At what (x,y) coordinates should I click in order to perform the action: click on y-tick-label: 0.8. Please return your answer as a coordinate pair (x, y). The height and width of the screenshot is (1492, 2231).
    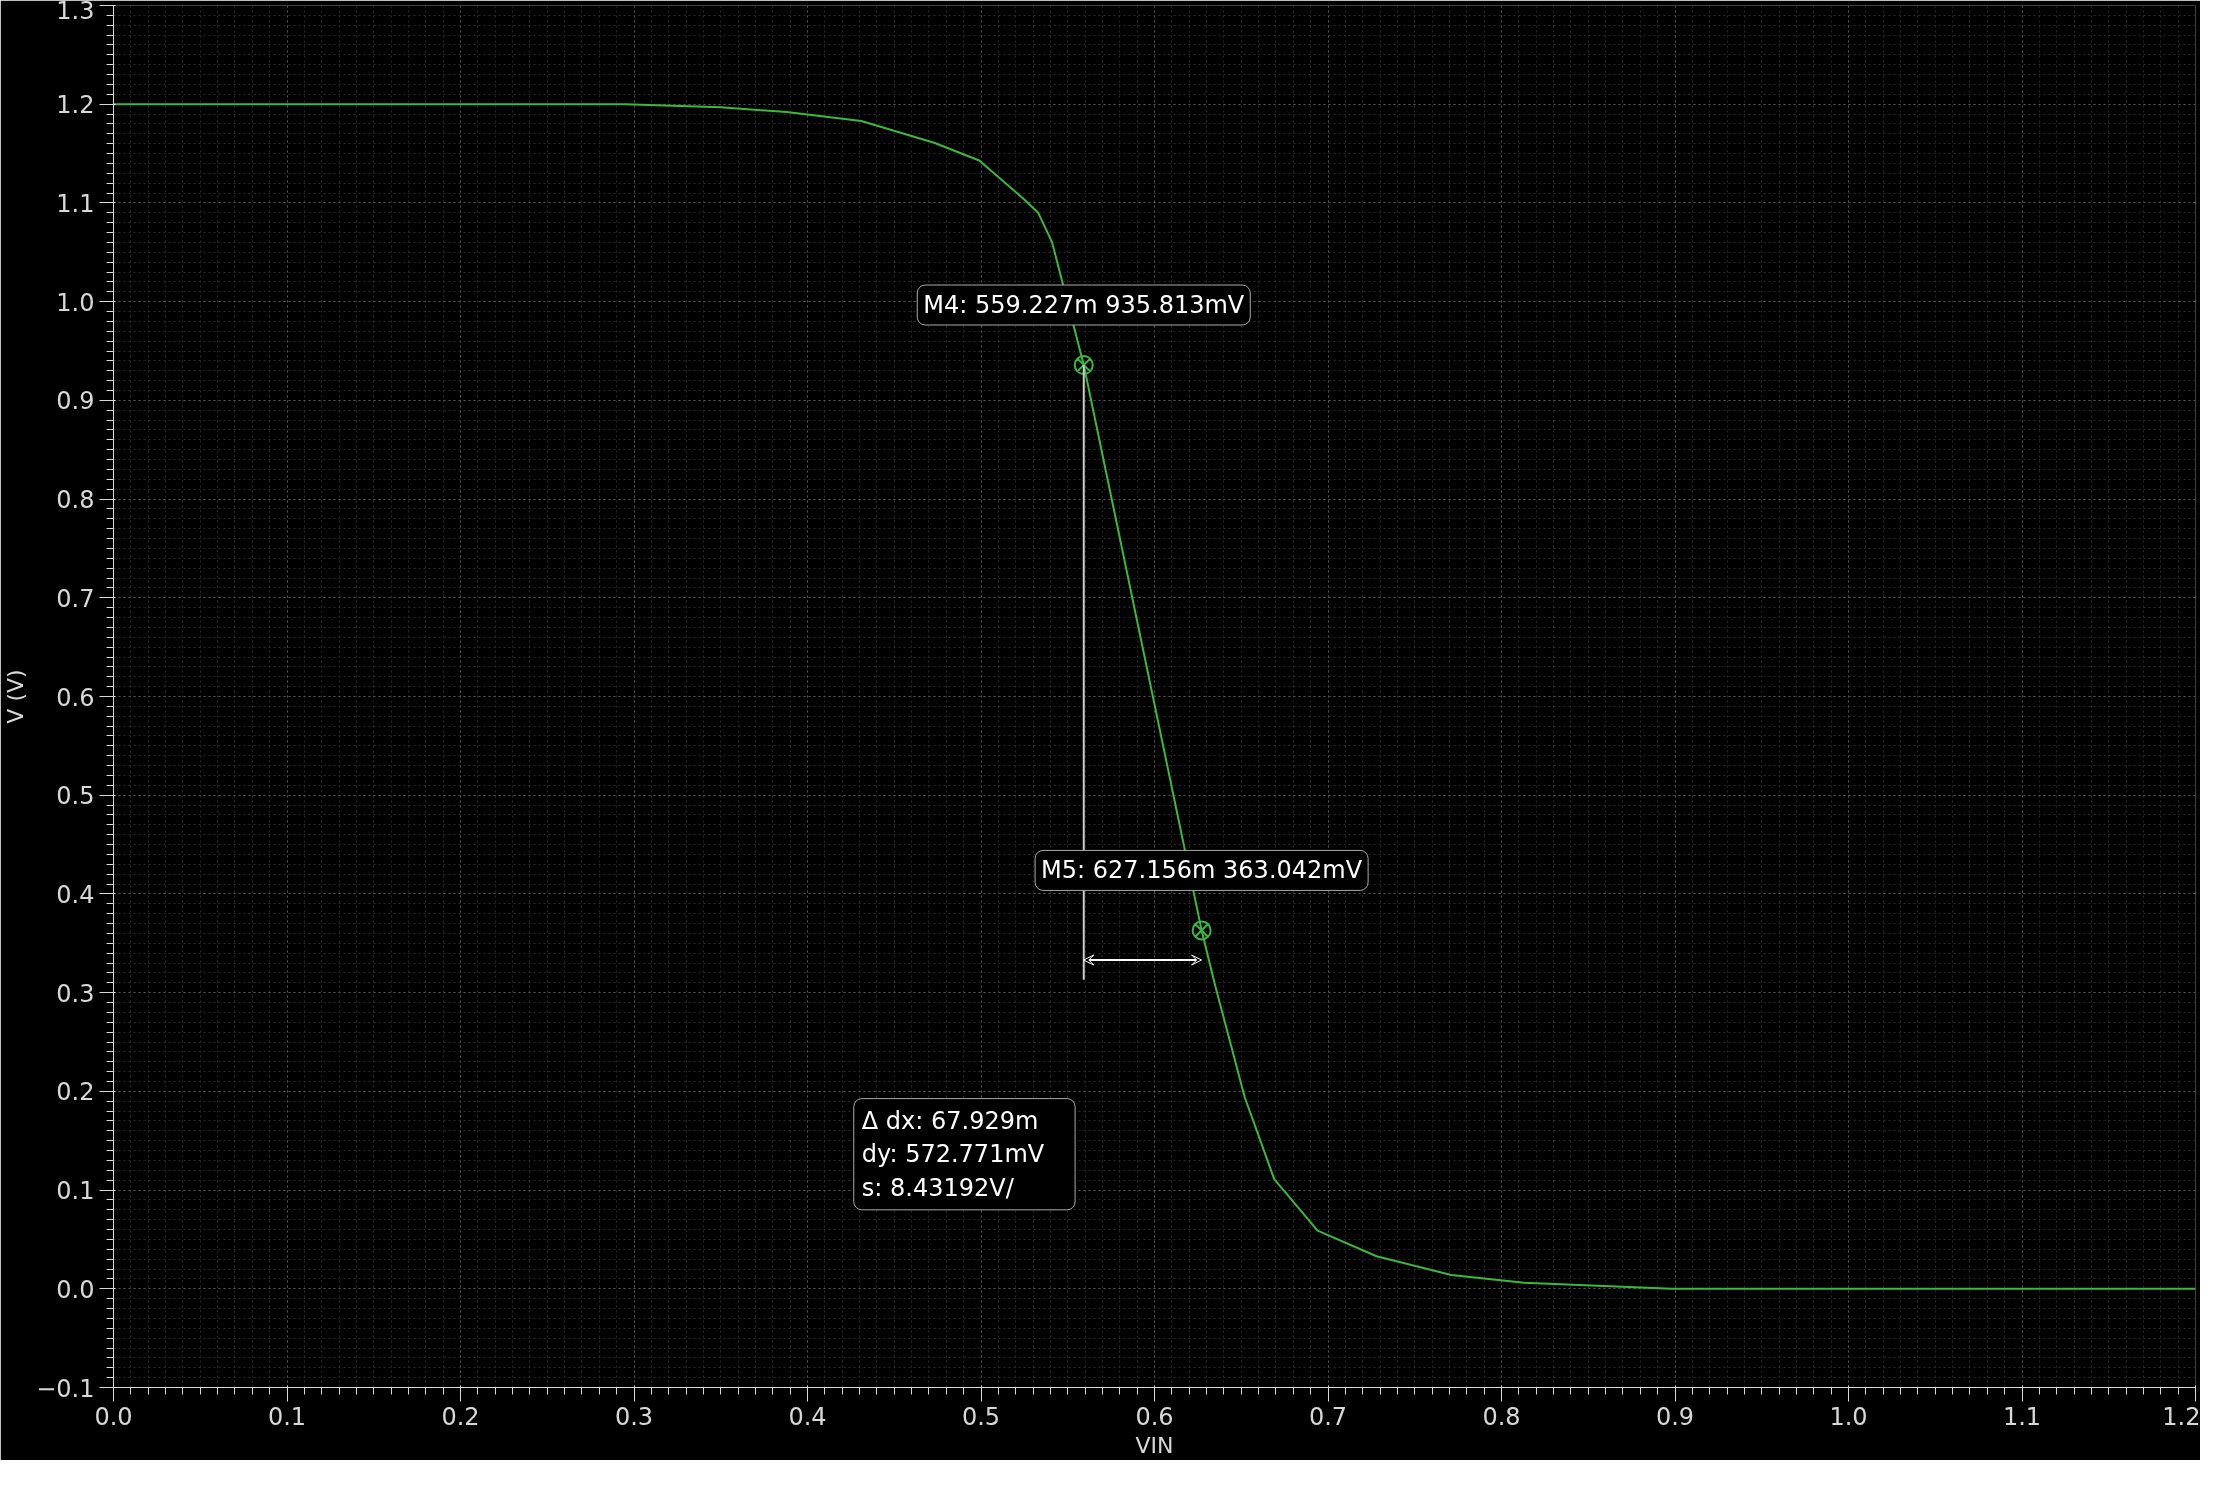
    Looking at the image, I should click on (75, 500).